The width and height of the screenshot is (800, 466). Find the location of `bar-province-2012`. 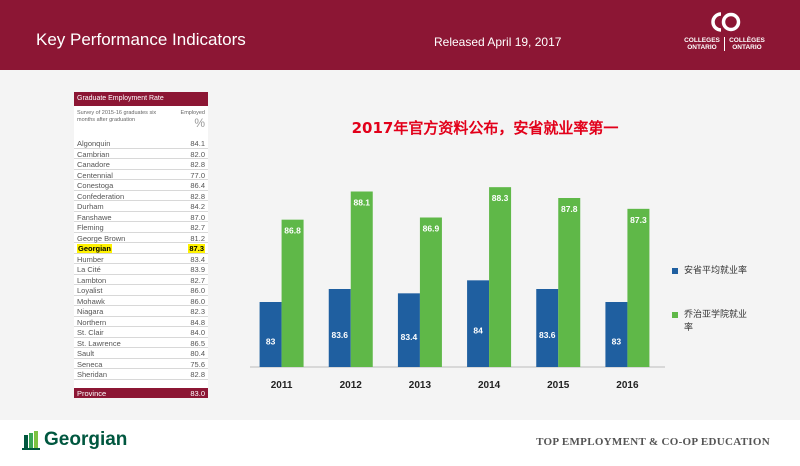

bar-province-2012 is located at coordinates (339, 328).